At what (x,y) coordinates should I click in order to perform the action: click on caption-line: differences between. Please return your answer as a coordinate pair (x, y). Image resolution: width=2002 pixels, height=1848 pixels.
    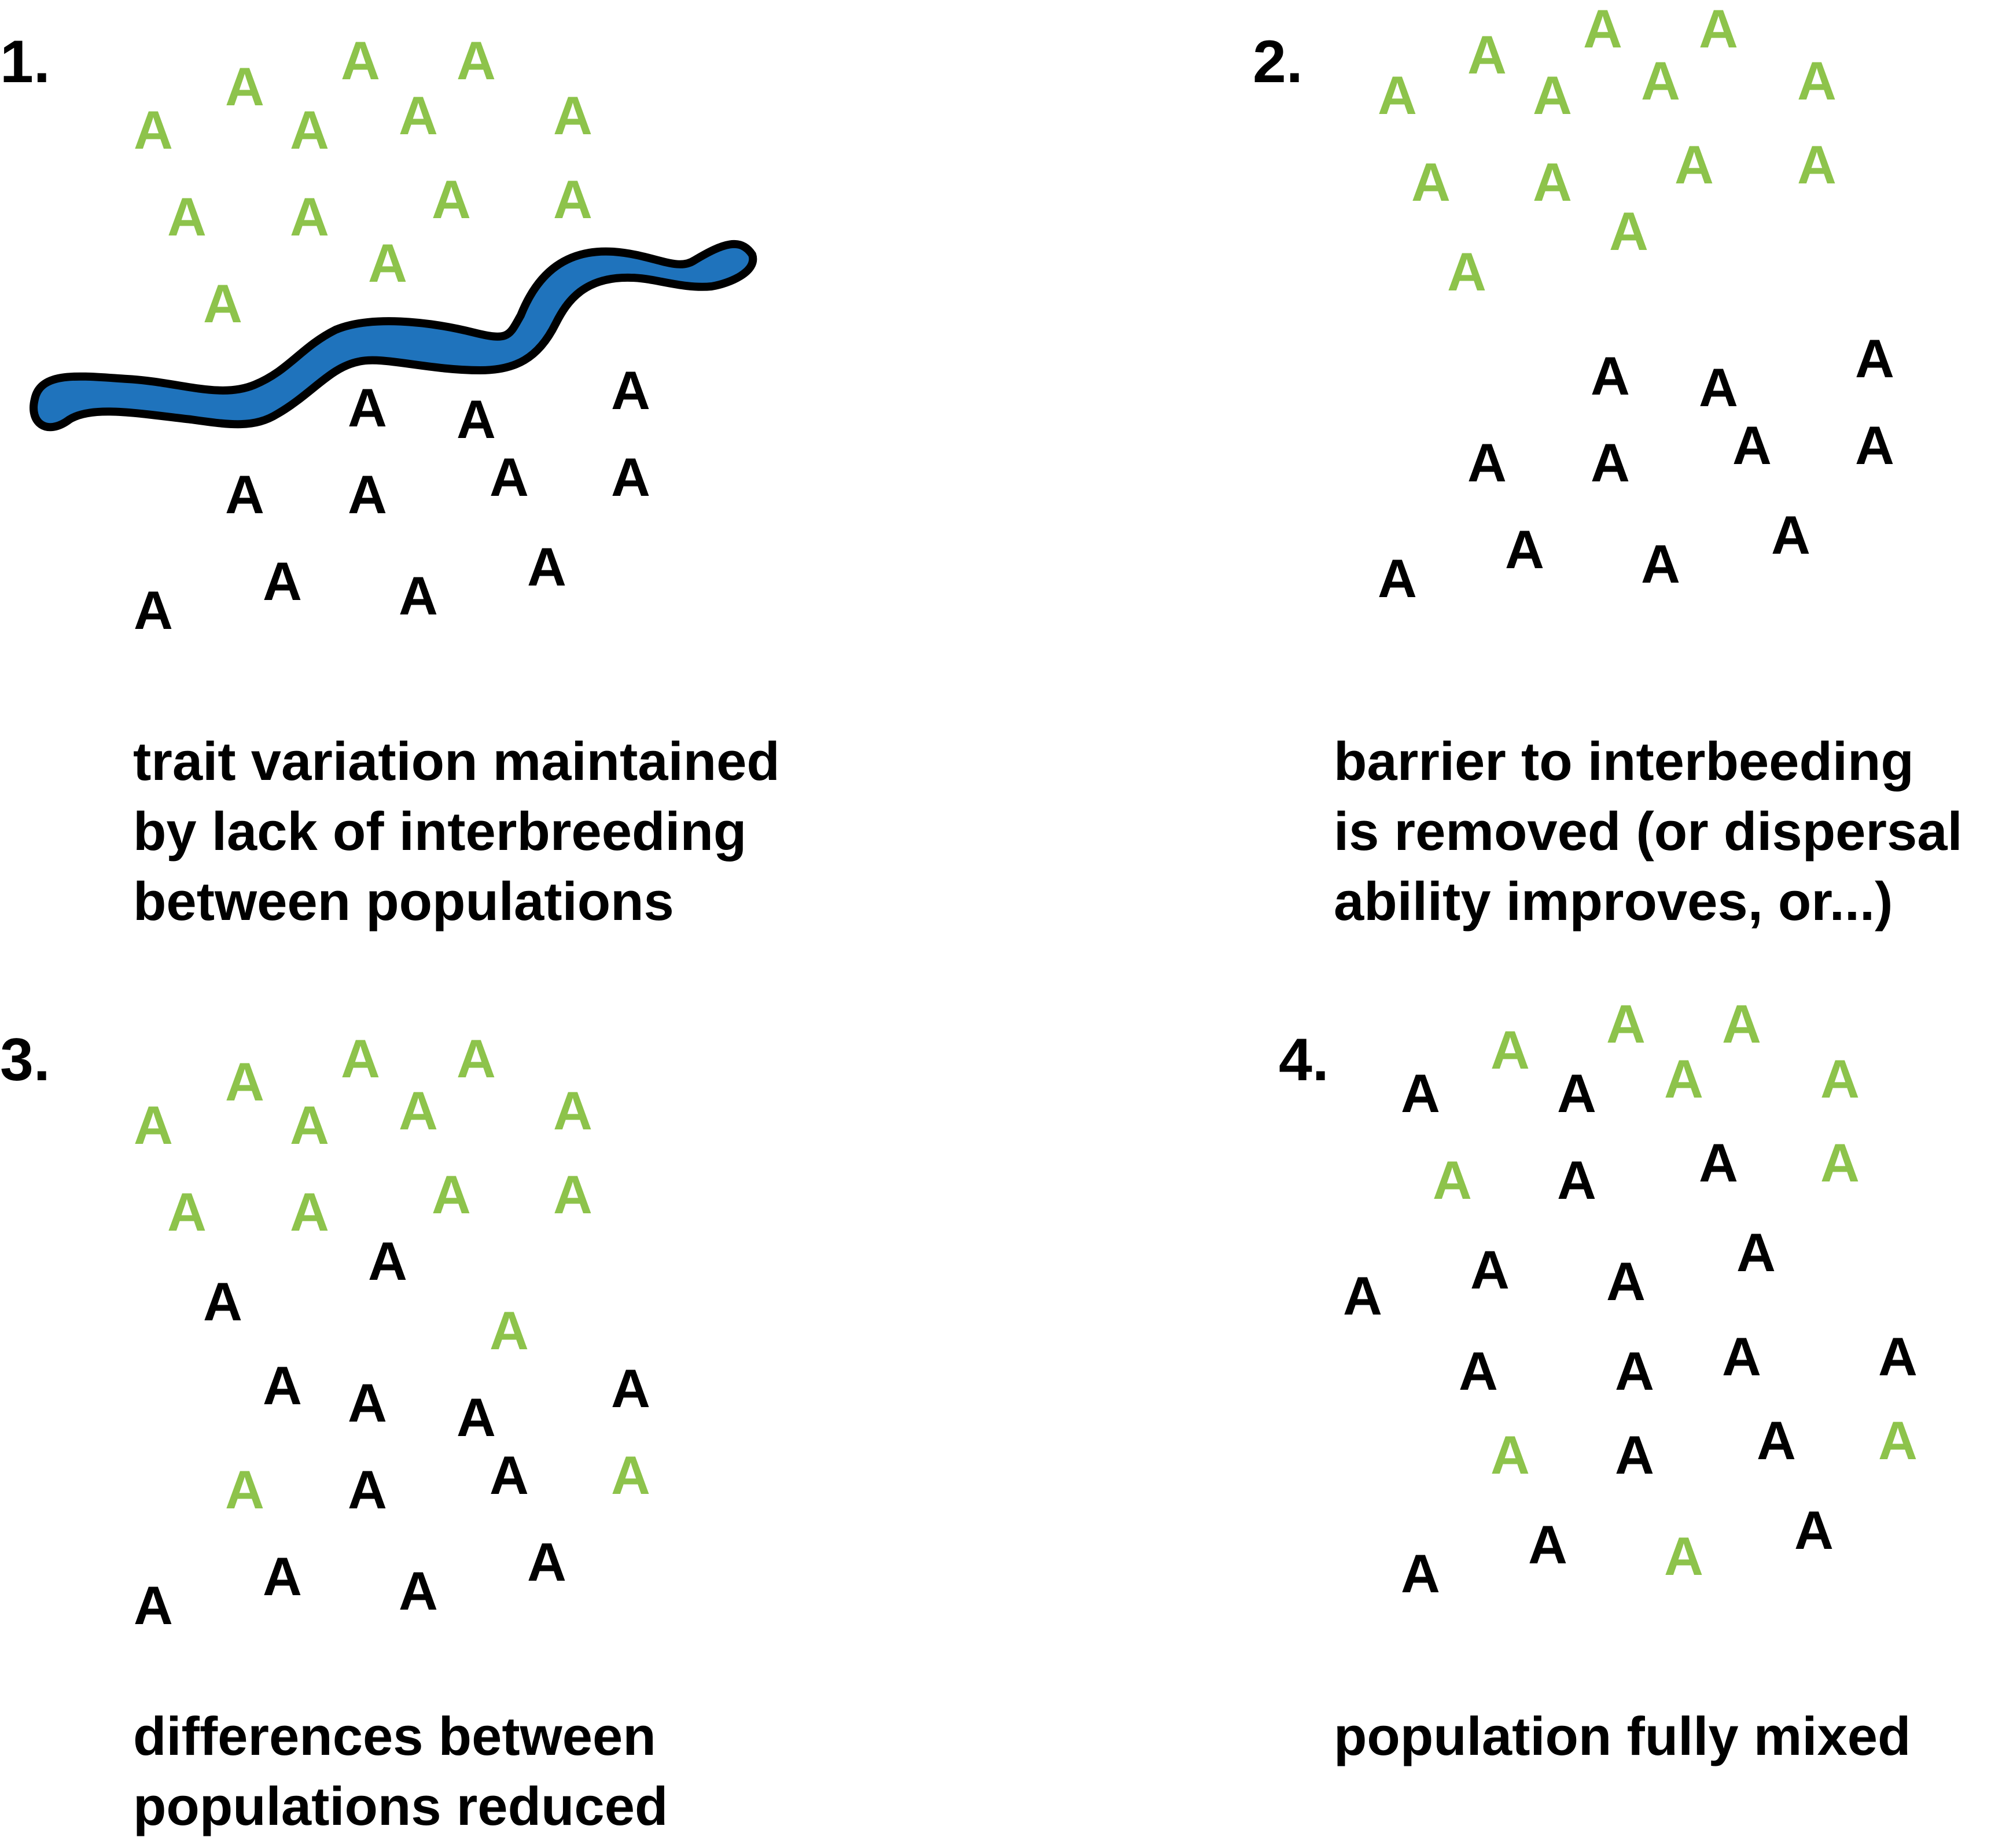
    Looking at the image, I should click on (394, 1736).